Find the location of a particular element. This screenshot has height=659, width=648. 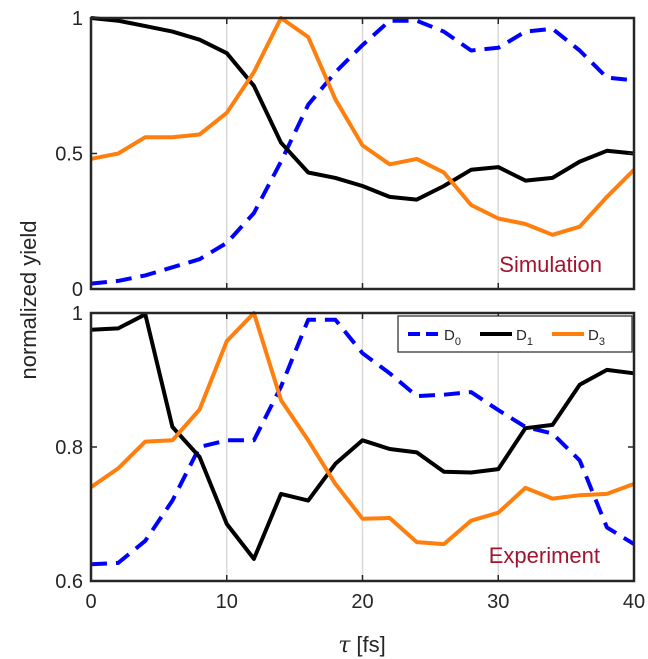

y-tick-label: 0.5 is located at coordinates (69, 155).